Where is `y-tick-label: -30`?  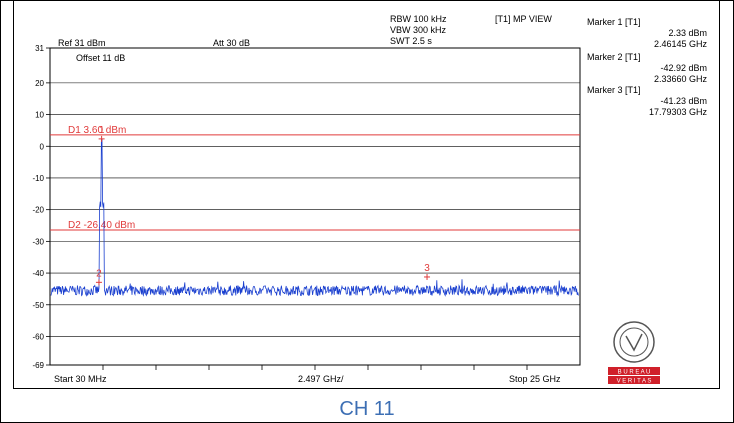 y-tick-label: -30 is located at coordinates (38, 241).